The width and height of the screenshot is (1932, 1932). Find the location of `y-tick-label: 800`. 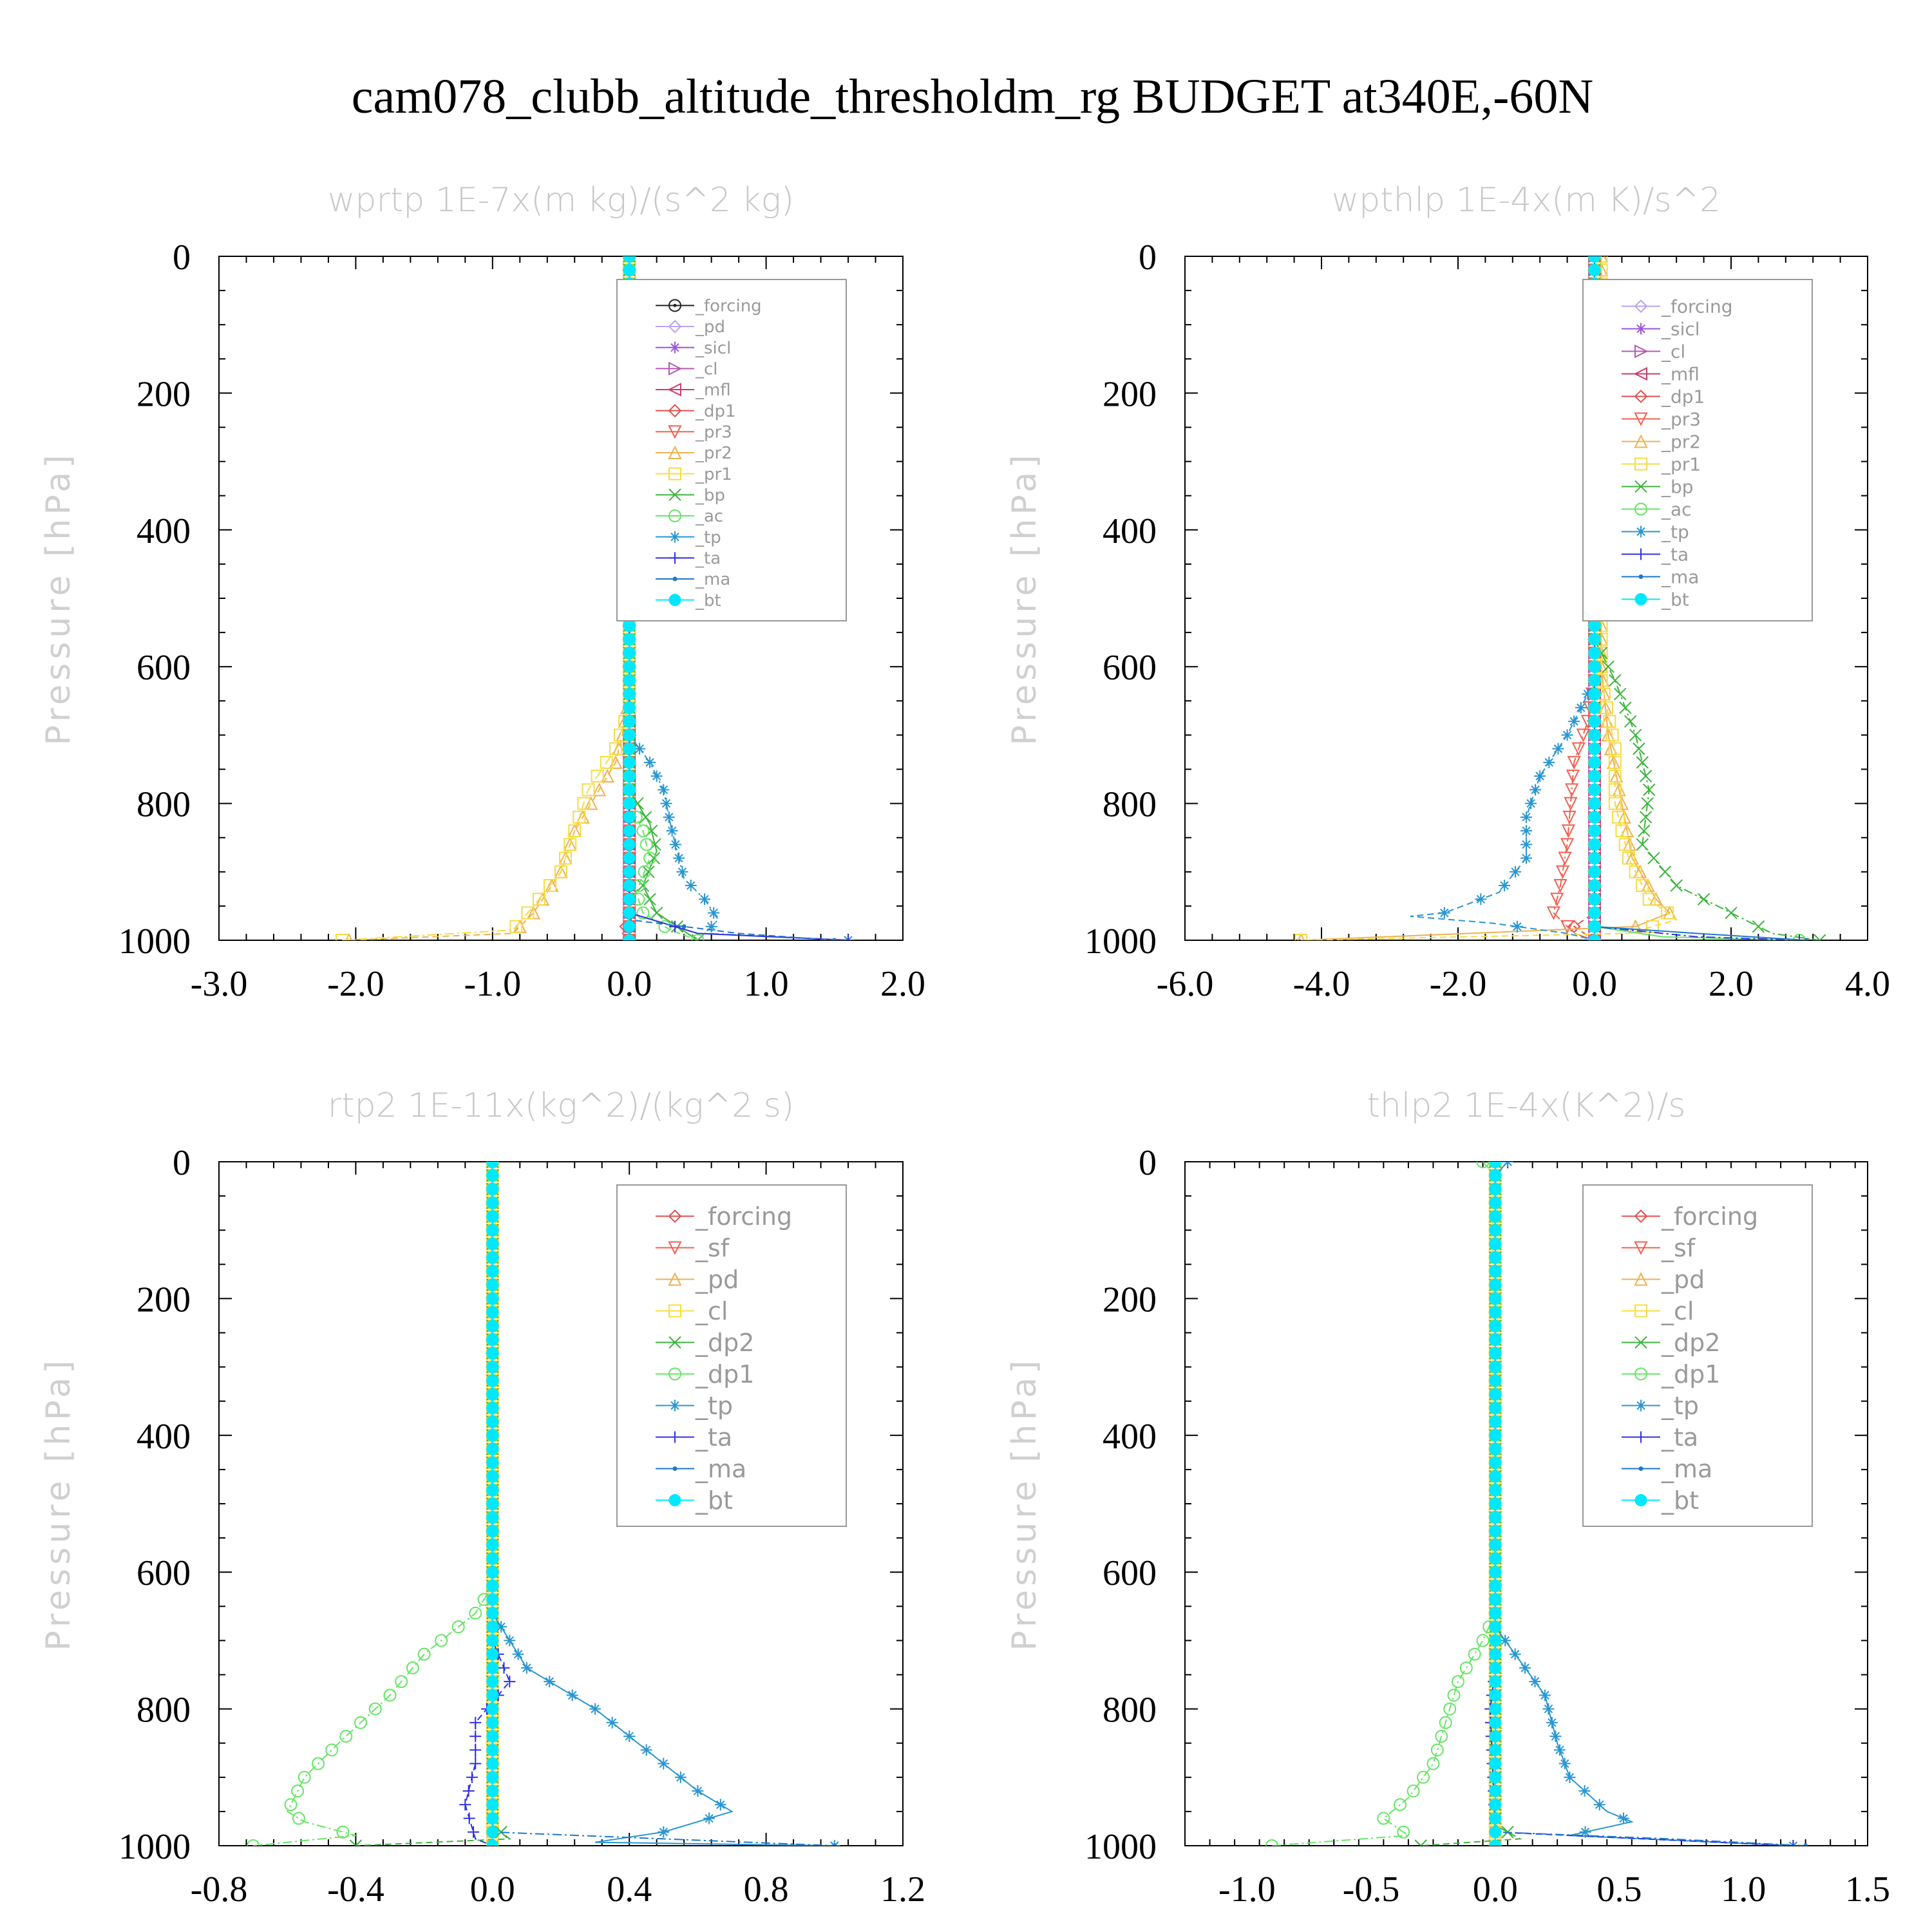

y-tick-label: 800 is located at coordinates (1130, 805).